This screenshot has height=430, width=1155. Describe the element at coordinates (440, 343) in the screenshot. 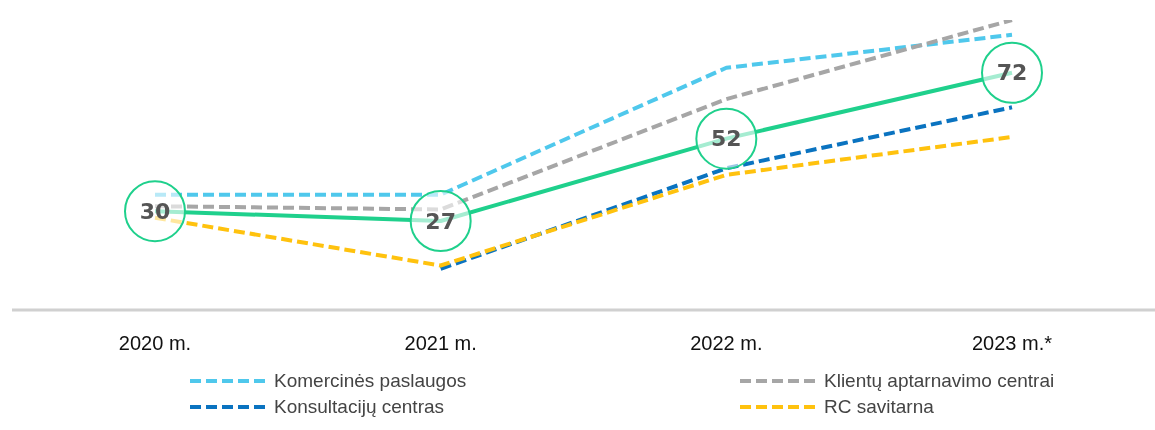

I see `x-tick-label: 2021 m.` at that location.